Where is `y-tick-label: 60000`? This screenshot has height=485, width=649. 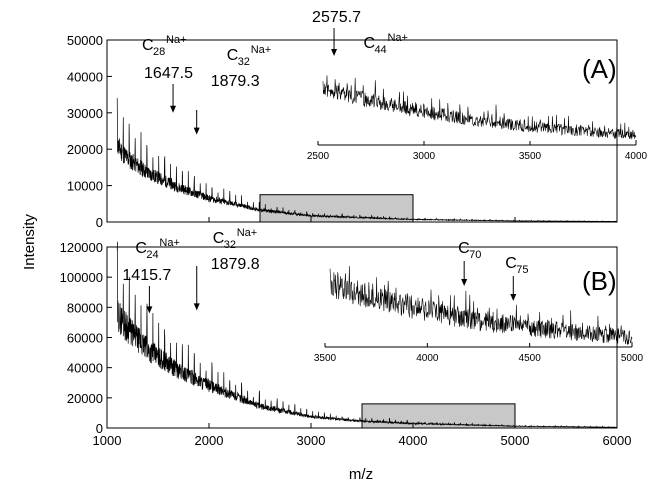 y-tick-label: 60000 is located at coordinates (85, 338).